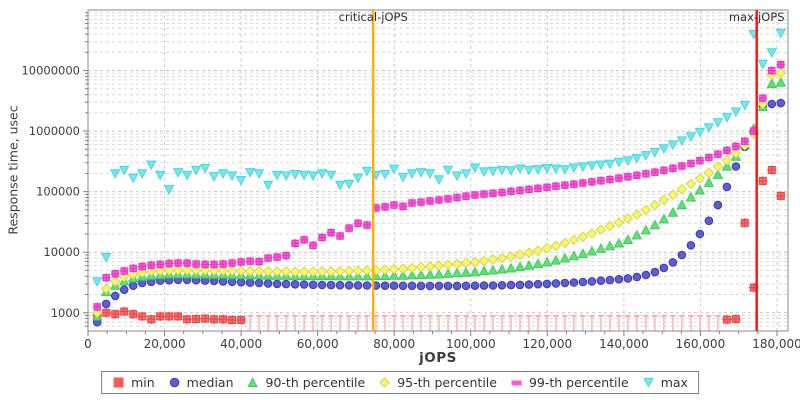  Describe the element at coordinates (61, 252) in the screenshot. I see `svg-text: 10000` at that location.